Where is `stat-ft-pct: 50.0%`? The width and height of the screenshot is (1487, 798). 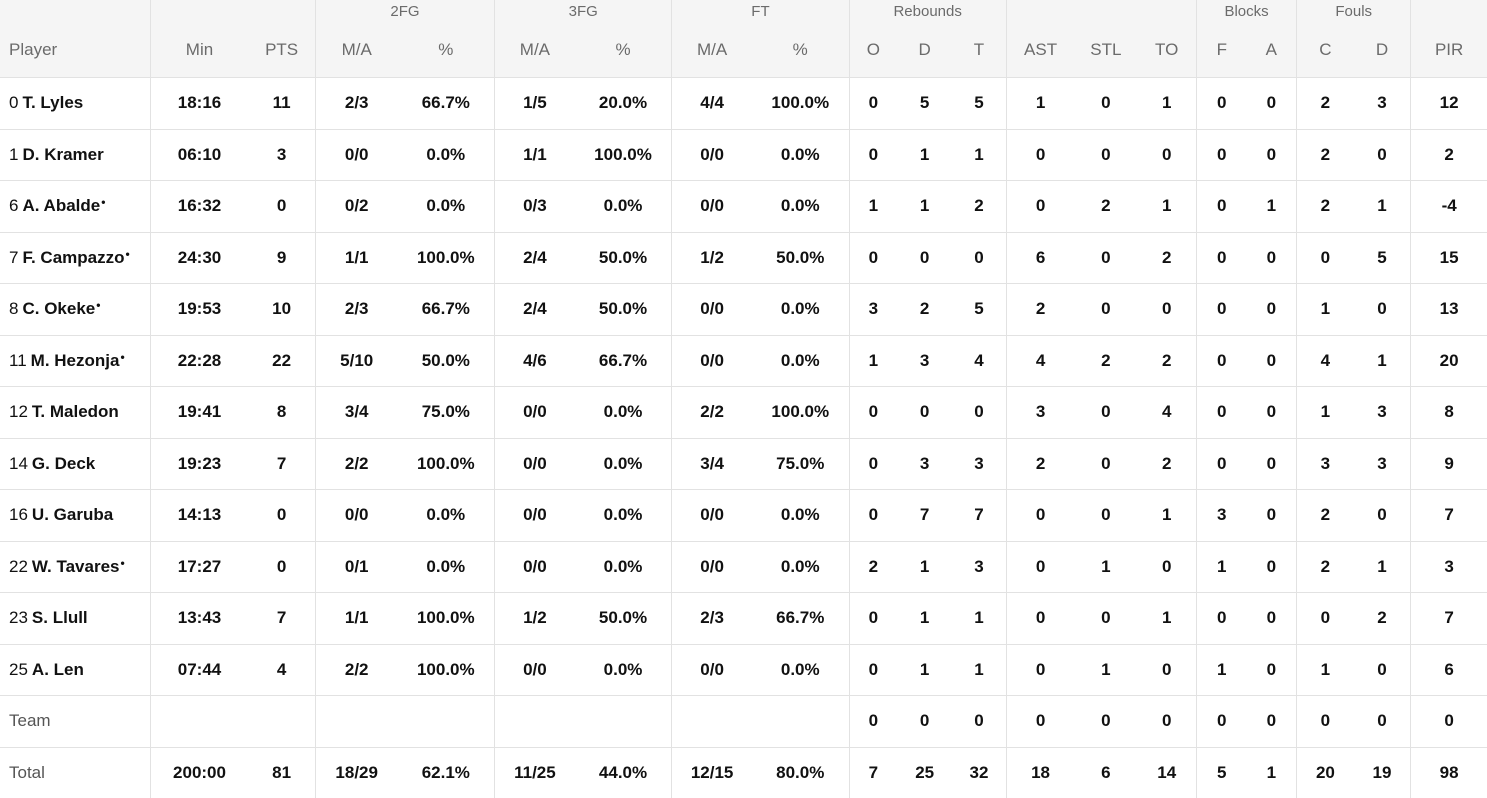
stat-ft-pct: 50.0% is located at coordinates (800, 258).